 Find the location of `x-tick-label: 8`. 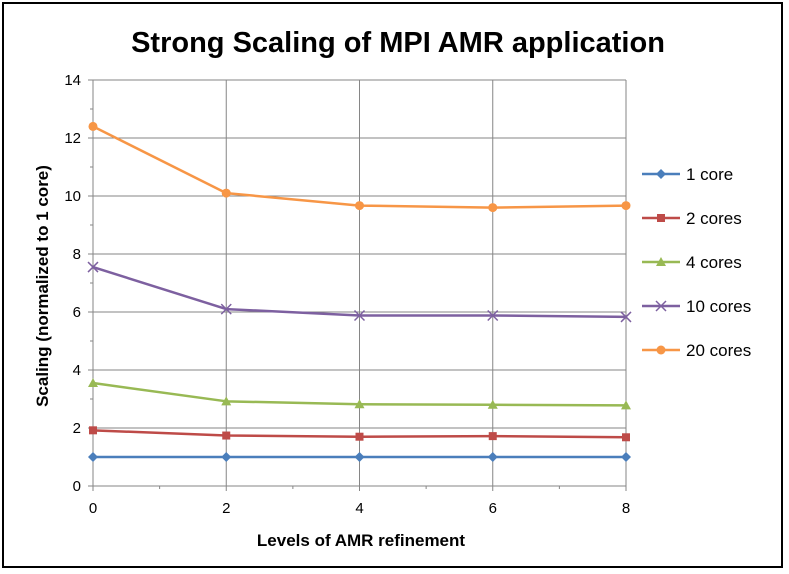

x-tick-label: 8 is located at coordinates (626, 508).